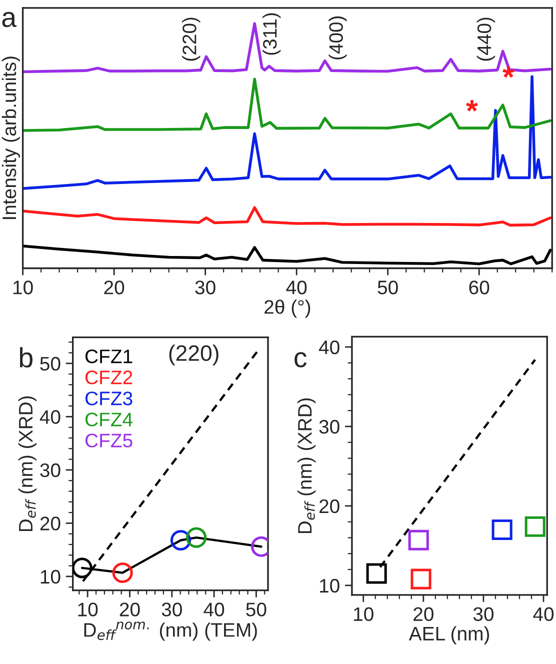 This screenshot has height=664, width=556. I want to click on chart-title: c, so click(300, 360).